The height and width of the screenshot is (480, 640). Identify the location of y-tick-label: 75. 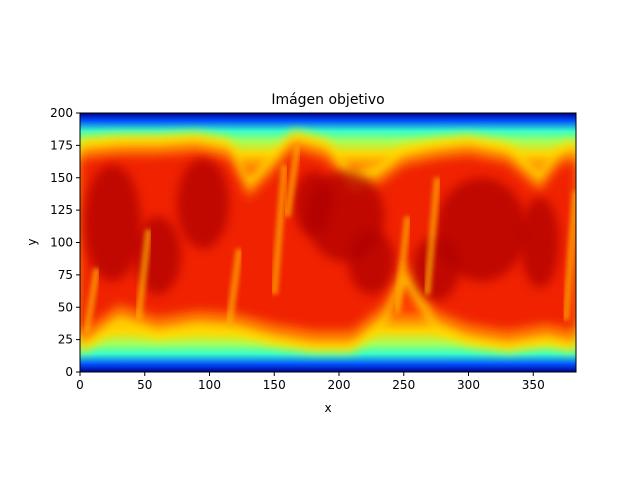
(65, 275).